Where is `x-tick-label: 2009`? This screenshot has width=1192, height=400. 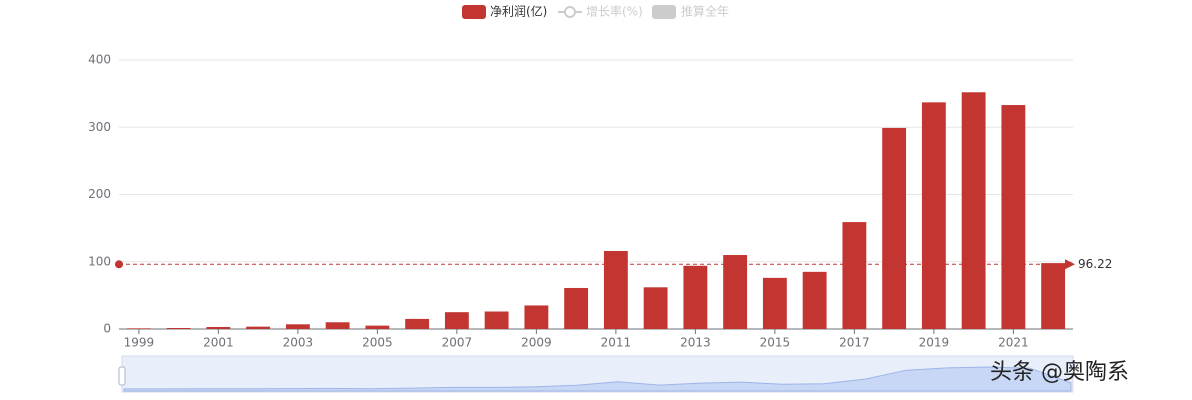
x-tick-label: 2009 is located at coordinates (536, 343).